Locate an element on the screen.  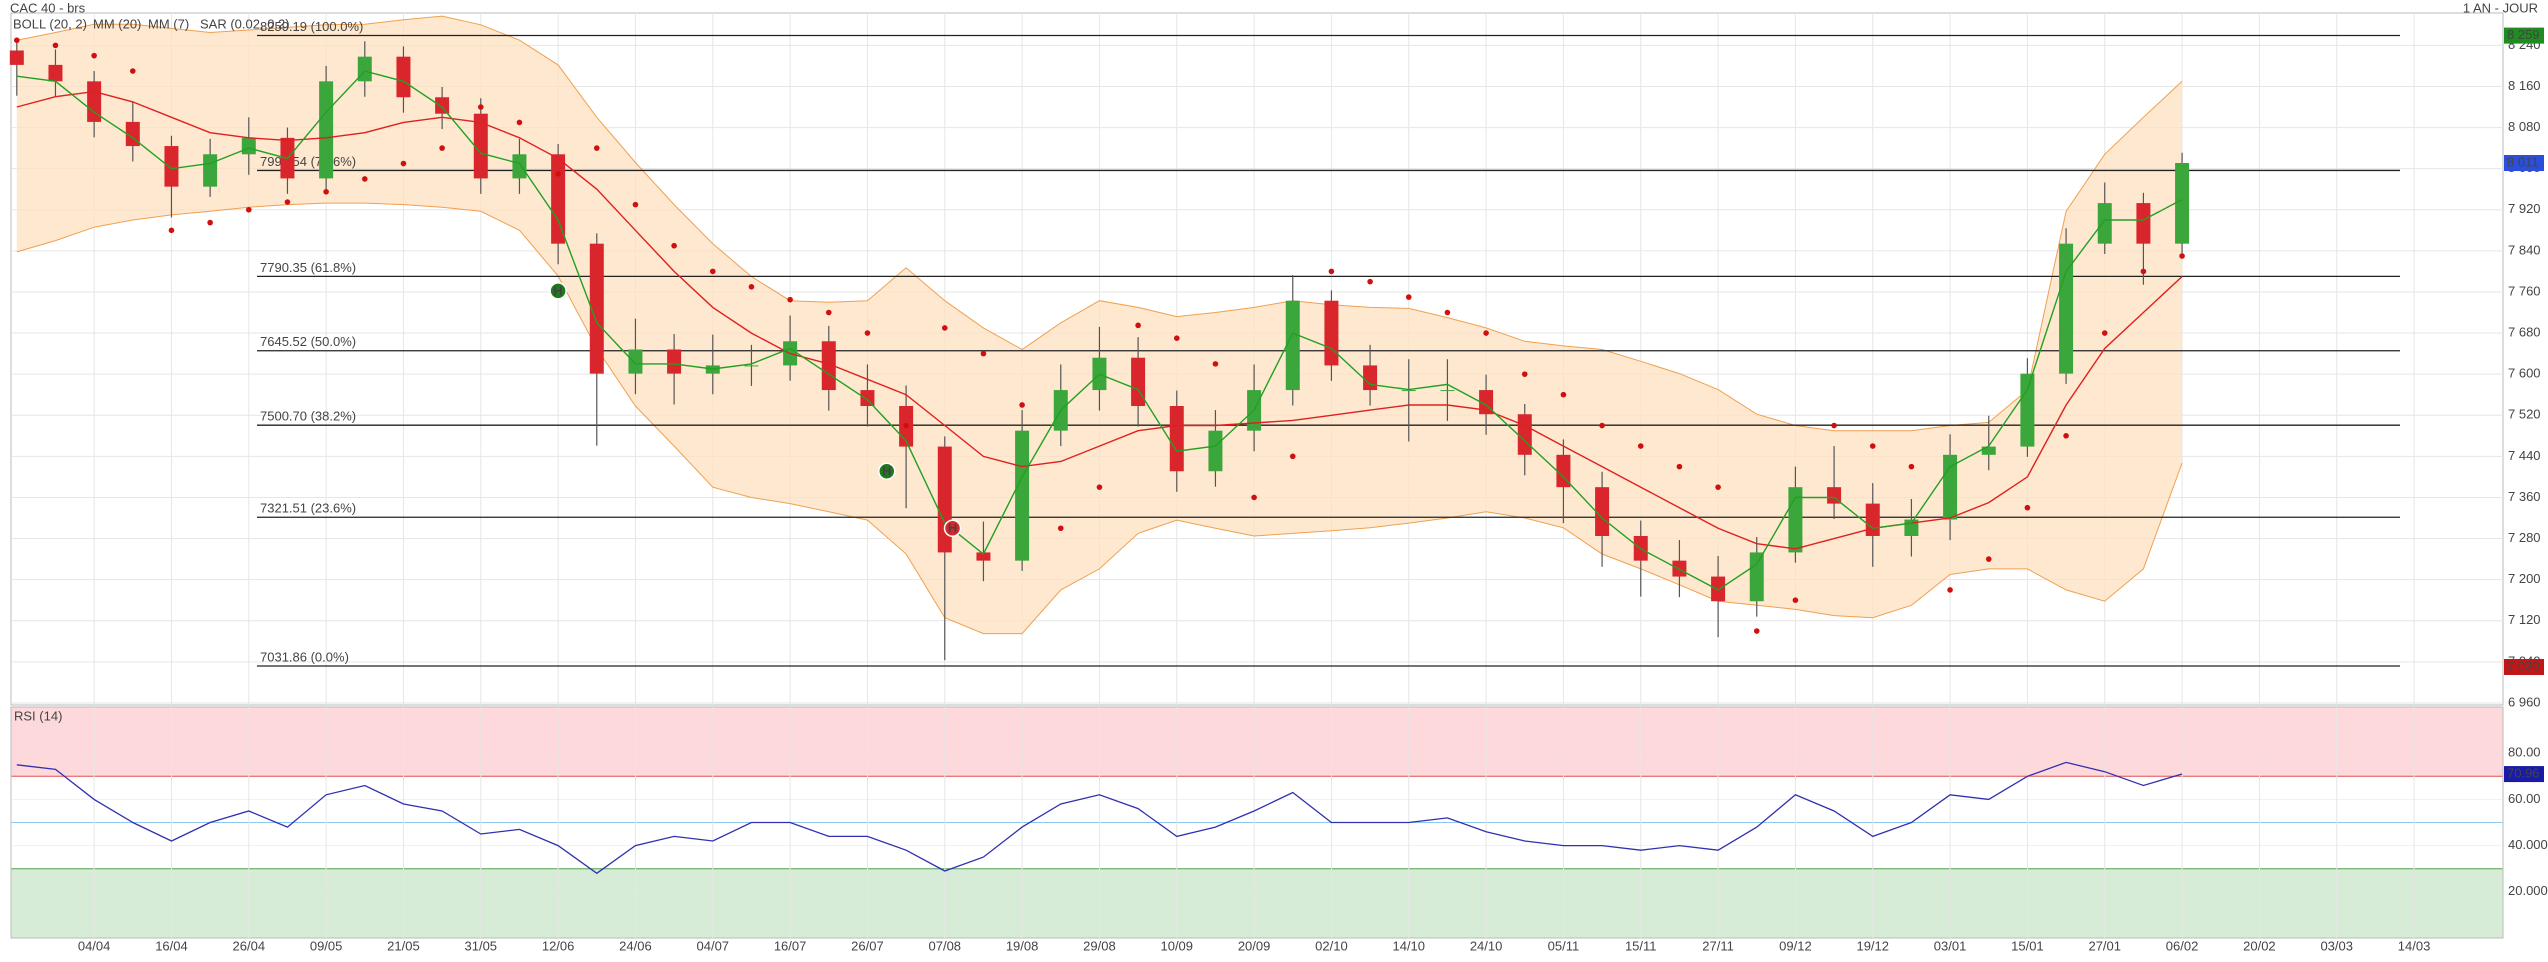
legend-entry: MM (20) is located at coordinates (117, 23).